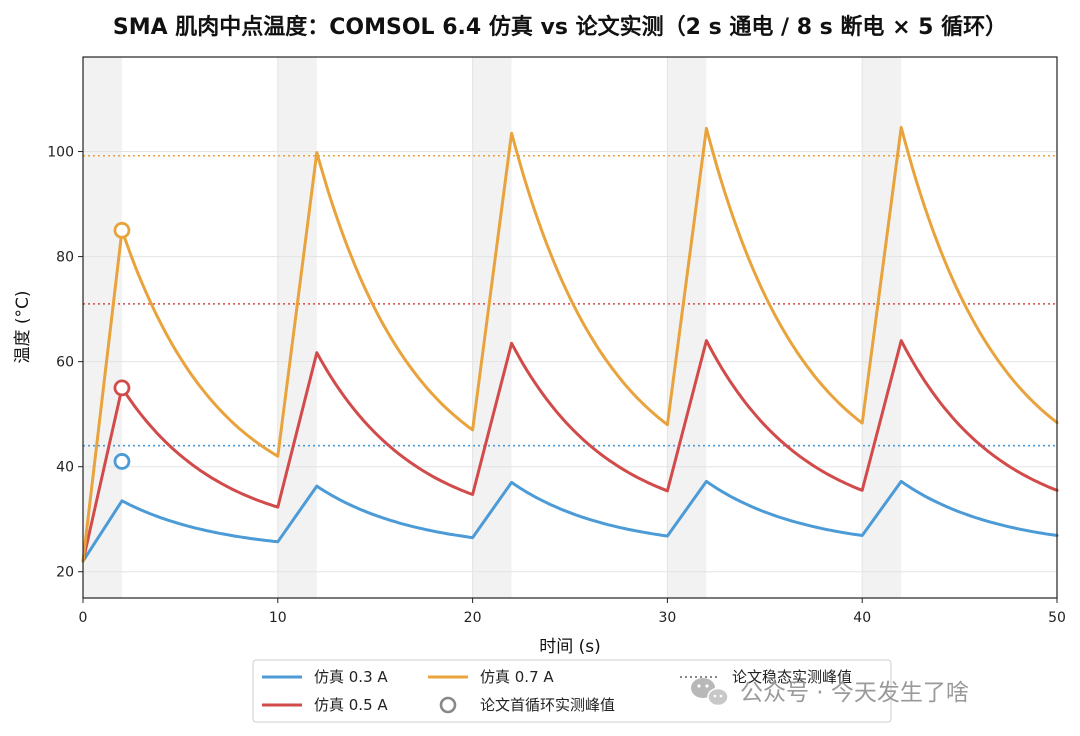 The width and height of the screenshot is (1080, 736). What do you see at coordinates (570, 521) in the screenshot?
I see `series-line` at bounding box center [570, 521].